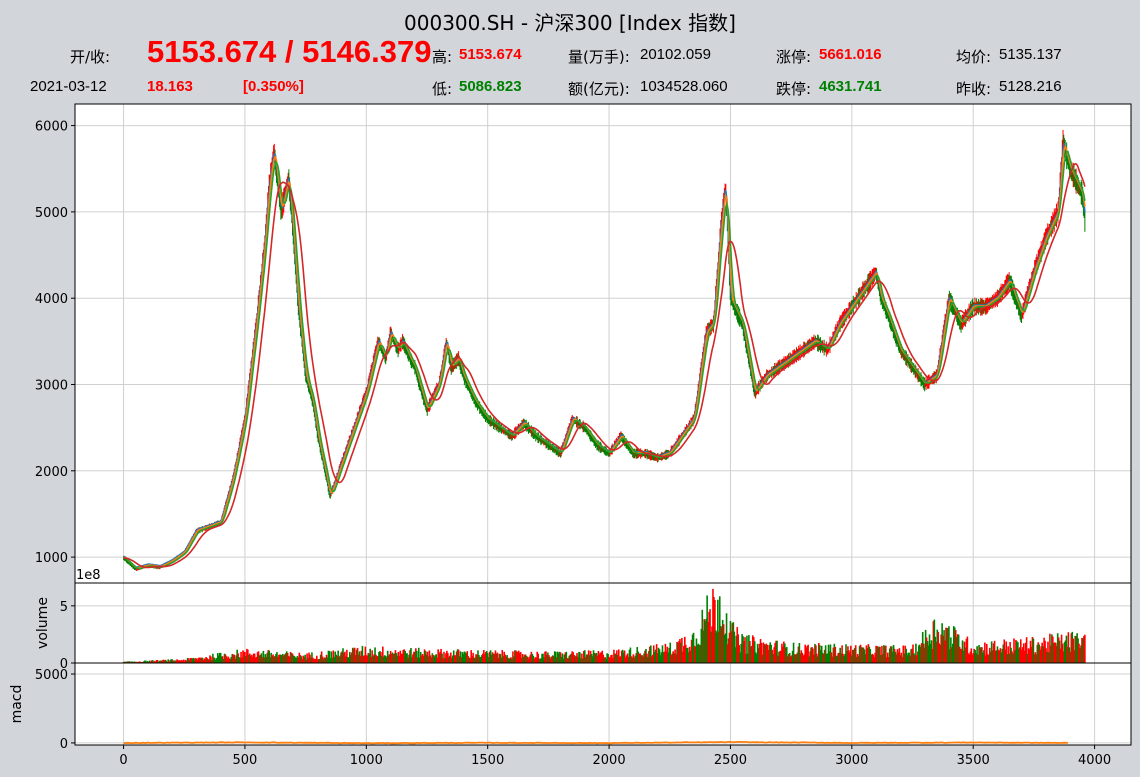  Describe the element at coordinates (850, 54) in the screenshot. I see `limit-up-value: 5661.016` at that location.